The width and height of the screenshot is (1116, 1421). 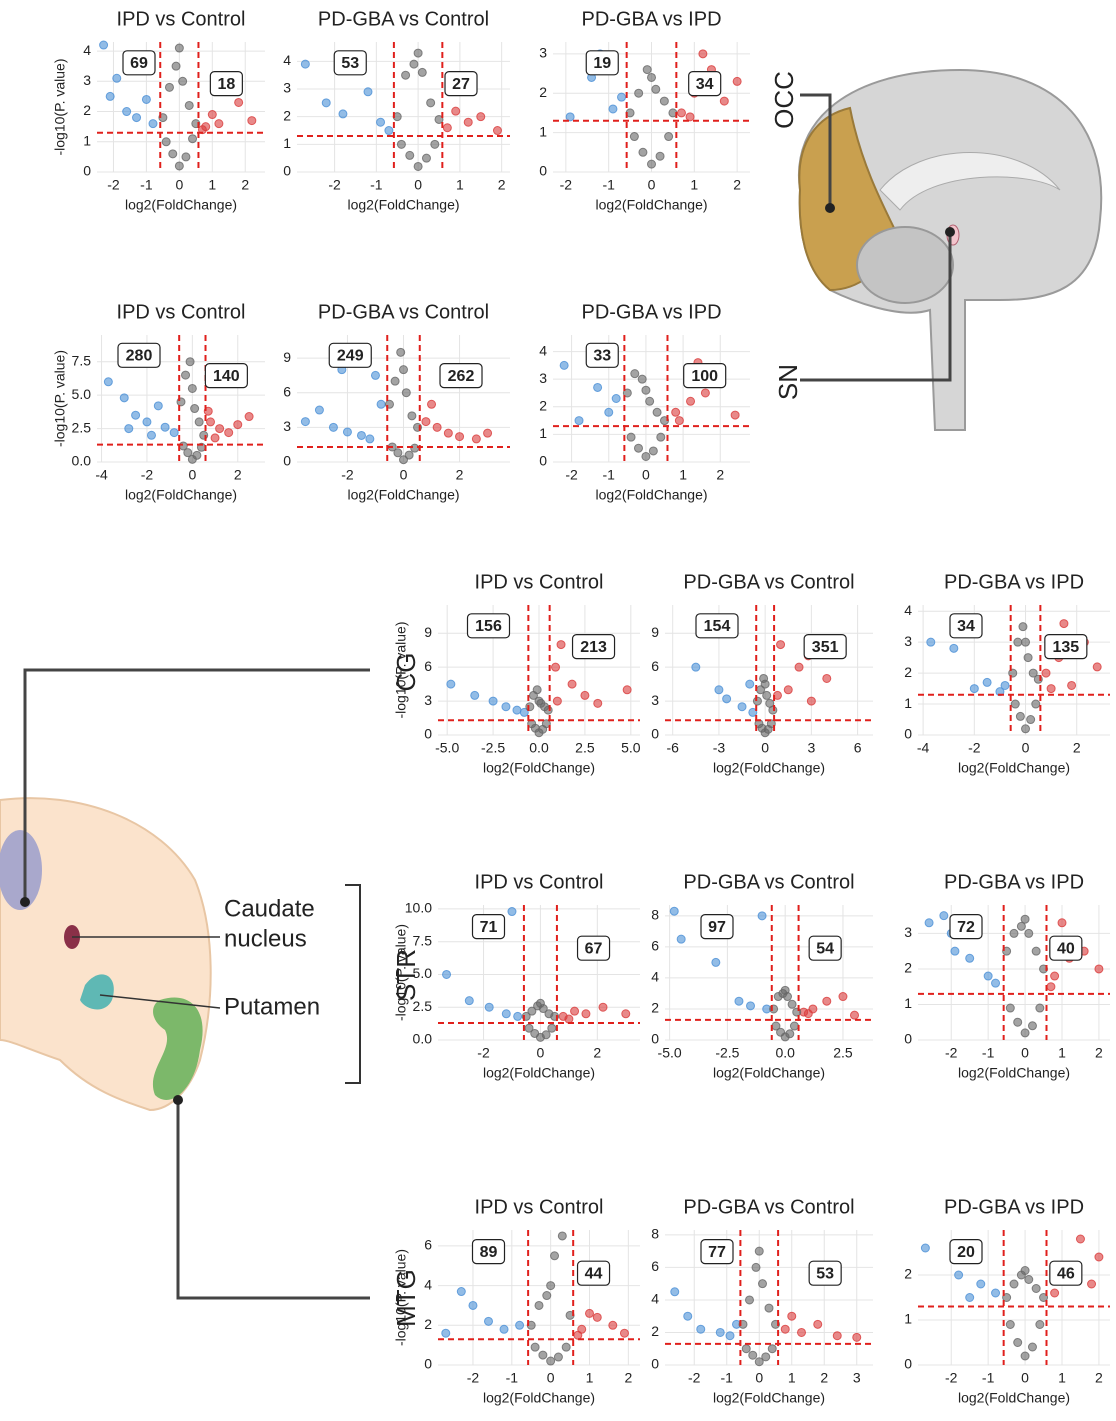 I want to click on anatomy-label: nucleus, so click(x=265, y=938).